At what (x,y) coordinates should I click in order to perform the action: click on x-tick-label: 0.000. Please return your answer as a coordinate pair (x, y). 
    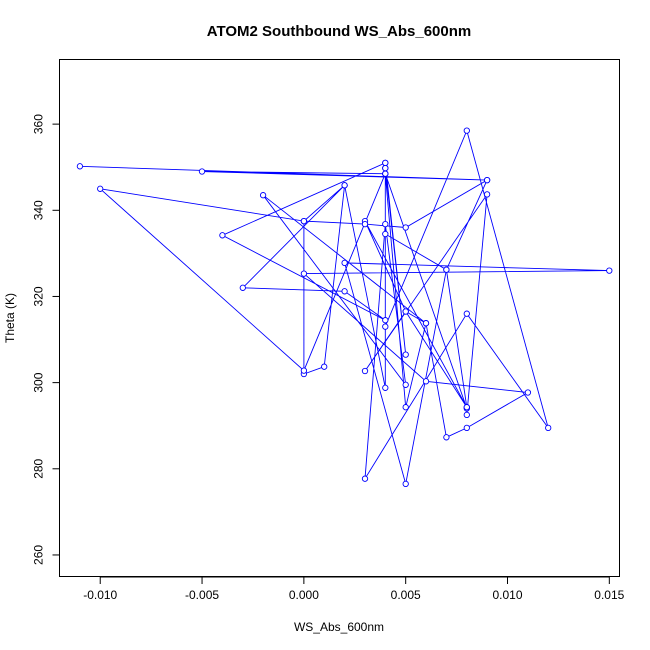
    Looking at the image, I should click on (304, 595).